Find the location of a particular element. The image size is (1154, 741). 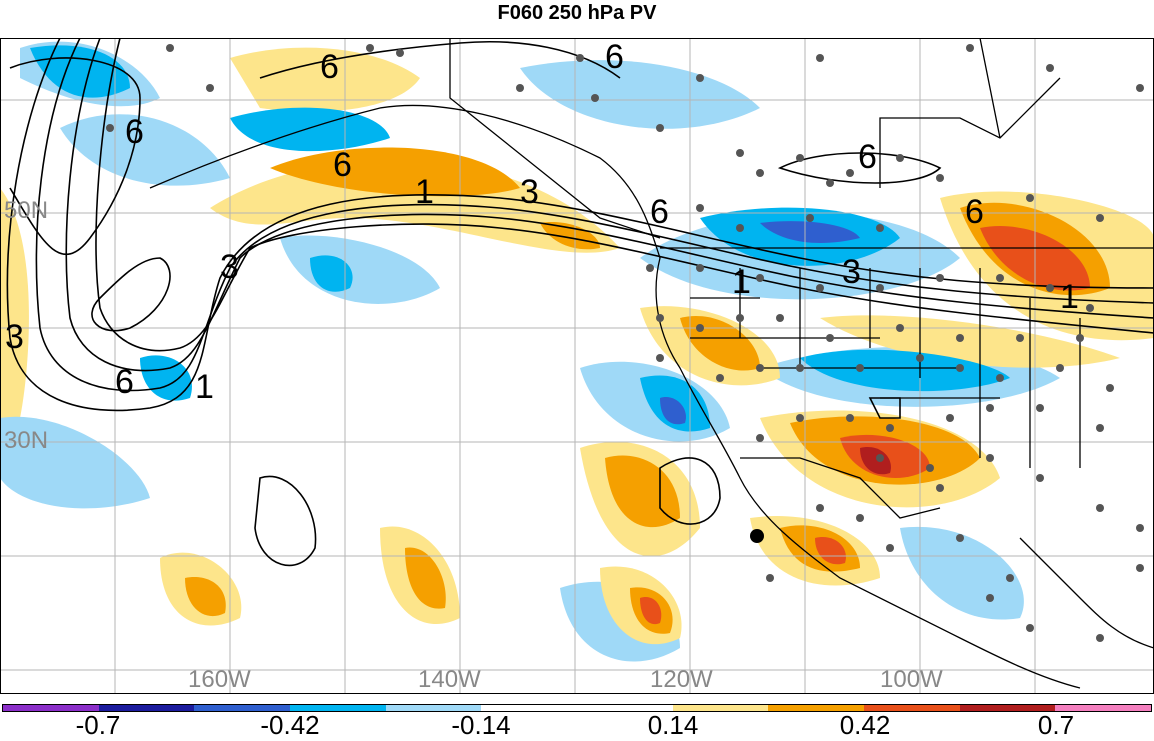

lat-label: 50N is located at coordinates (26, 210).